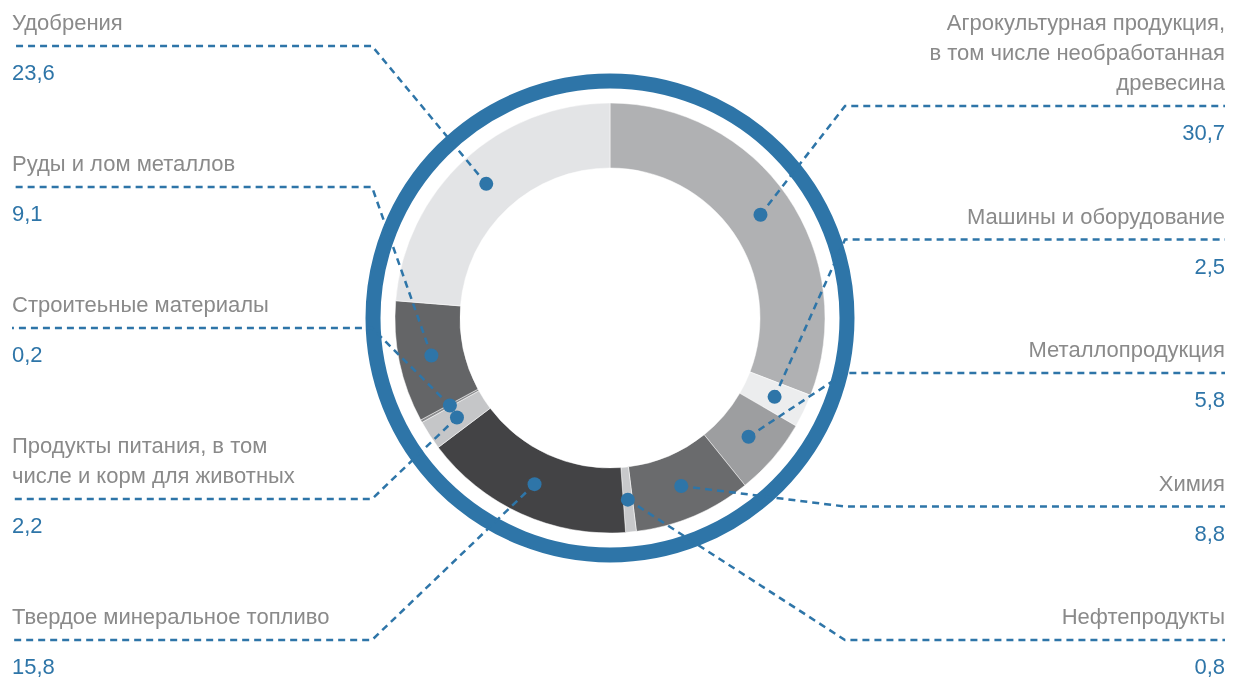  Describe the element at coordinates (1209, 533) in the screenshot. I see `data-label: 8,8` at that location.